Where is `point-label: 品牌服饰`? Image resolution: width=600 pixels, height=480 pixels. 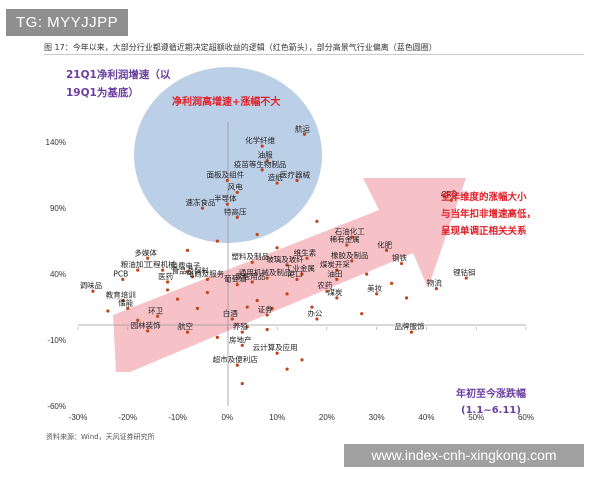 point-label: 品牌服饰 is located at coordinates (410, 326).